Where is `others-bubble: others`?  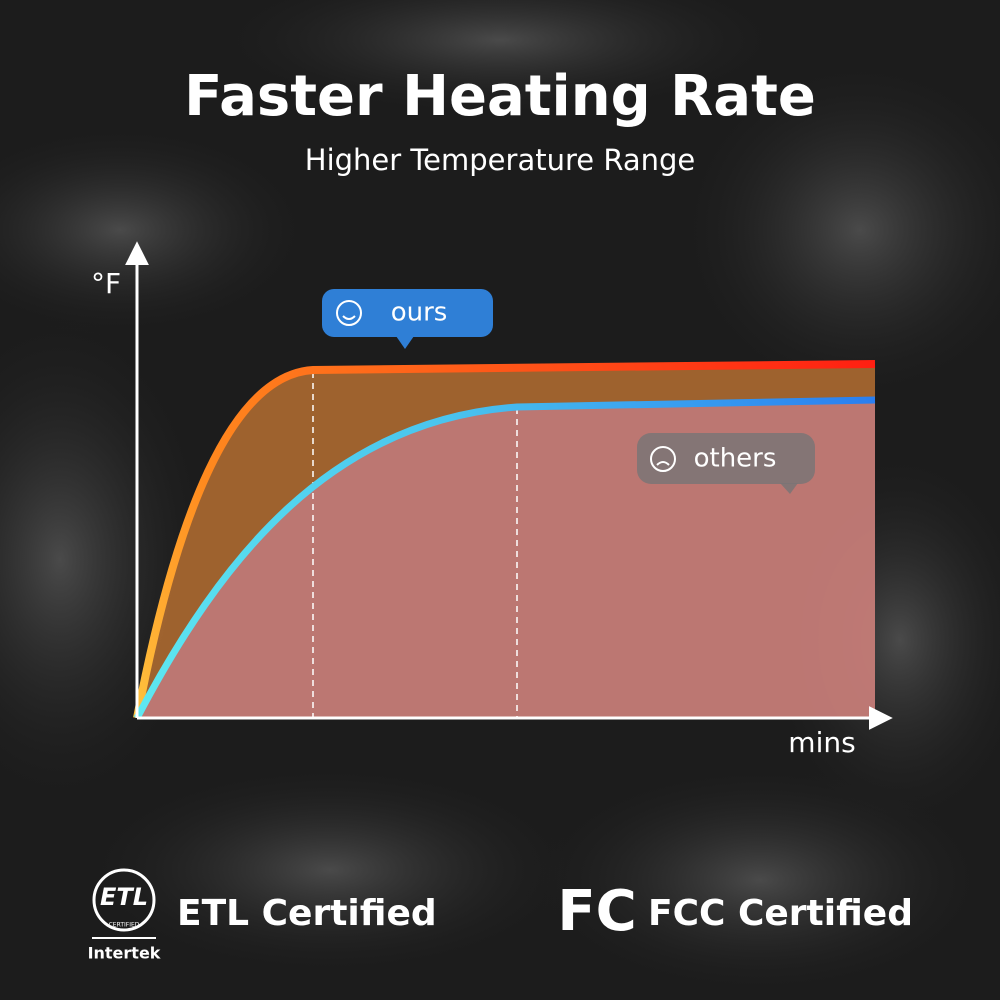
others-bubble: others is located at coordinates (726, 463).